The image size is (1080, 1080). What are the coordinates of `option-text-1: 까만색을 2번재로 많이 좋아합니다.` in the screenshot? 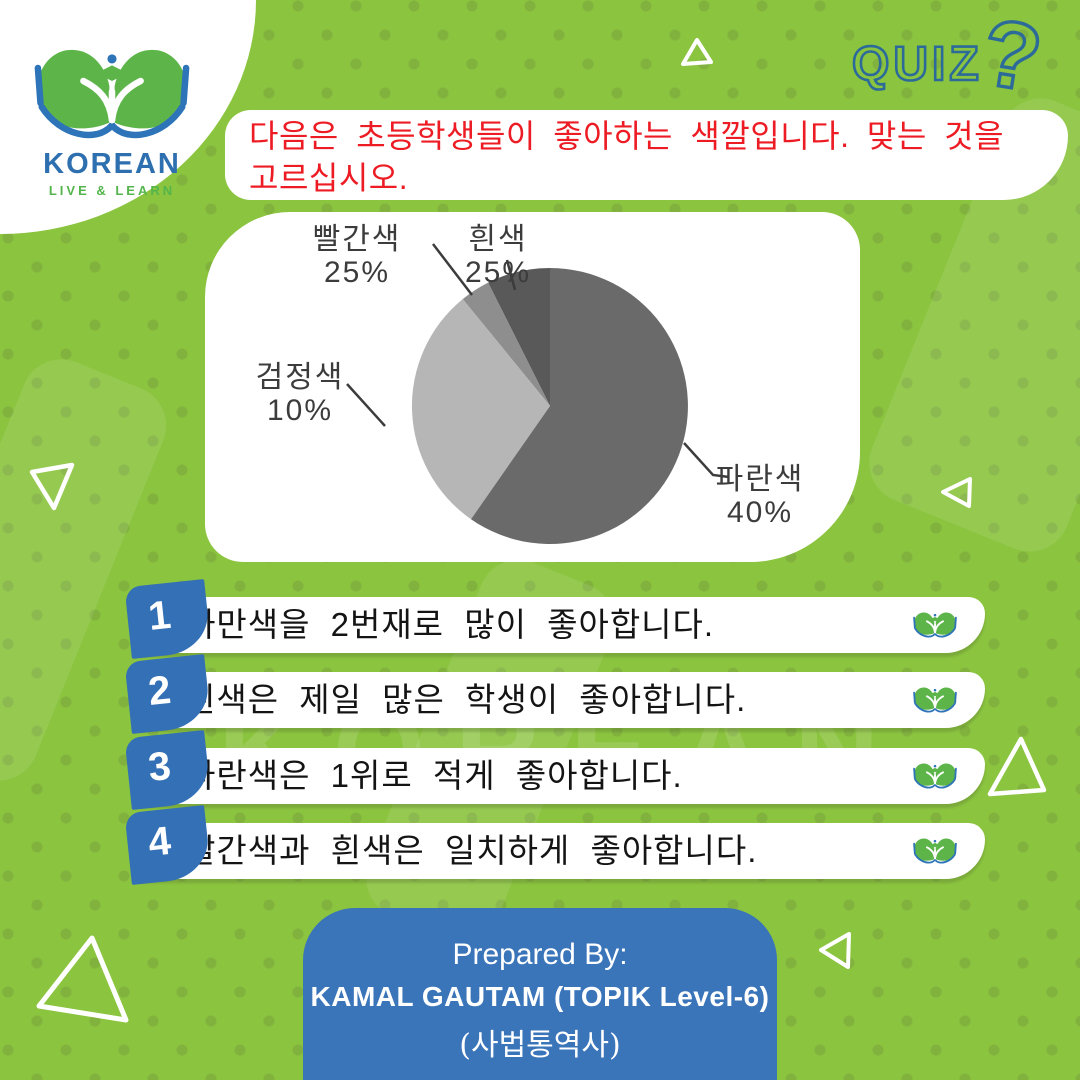 It's located at (450, 624).